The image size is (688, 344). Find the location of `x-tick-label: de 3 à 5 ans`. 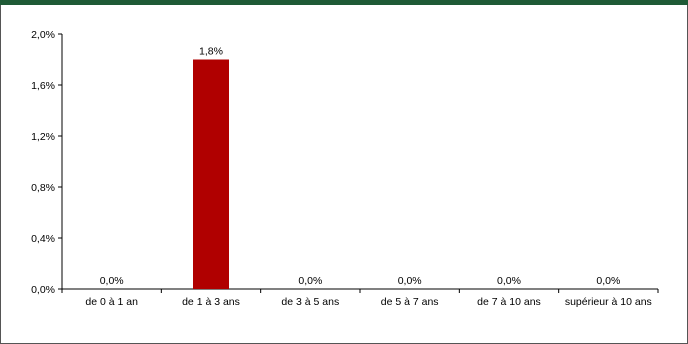

x-tick-label: de 3 à 5 ans is located at coordinates (310, 302).